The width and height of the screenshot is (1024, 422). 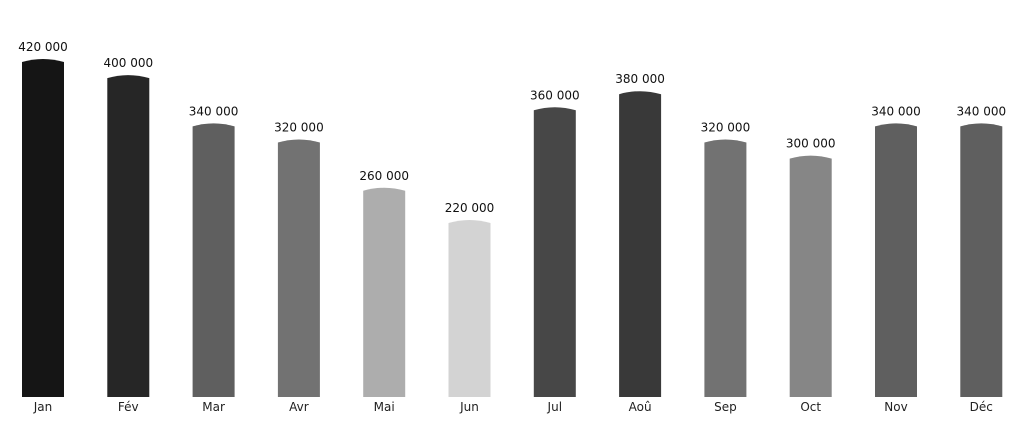 I want to click on value-label: 420 000, so click(x=43, y=47).